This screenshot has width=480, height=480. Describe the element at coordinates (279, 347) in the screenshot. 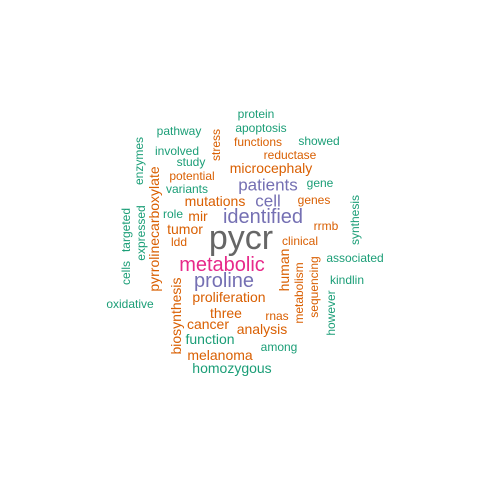

I see `word-among: among` at that location.